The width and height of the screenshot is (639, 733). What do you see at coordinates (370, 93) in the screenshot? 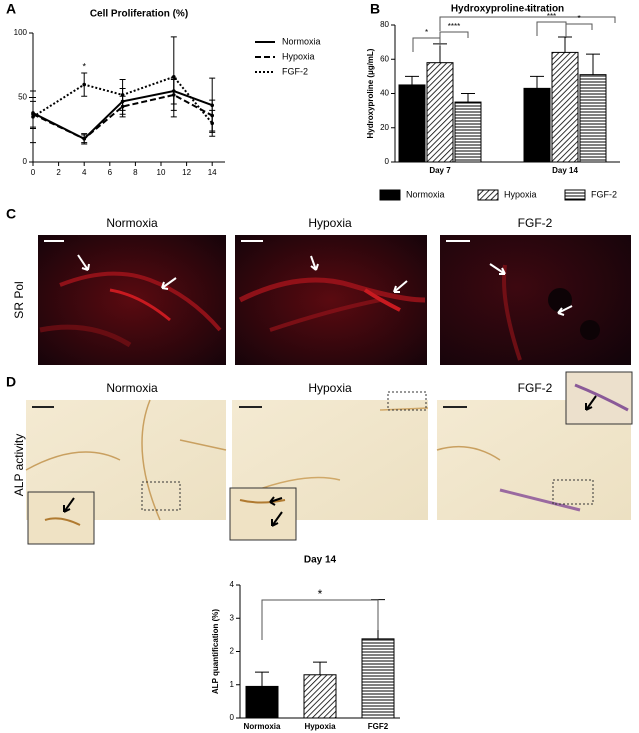
I see `y-axis-label: Hydroxyproline (µg/mL)` at bounding box center [370, 93].